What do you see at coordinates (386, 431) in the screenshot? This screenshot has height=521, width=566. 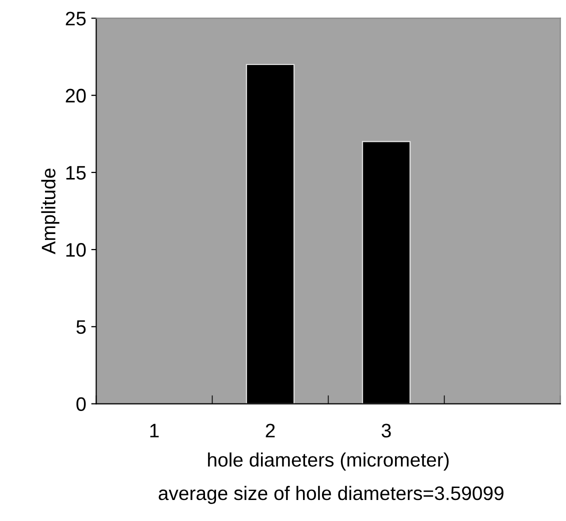 I see `x-tick-label: 3` at bounding box center [386, 431].